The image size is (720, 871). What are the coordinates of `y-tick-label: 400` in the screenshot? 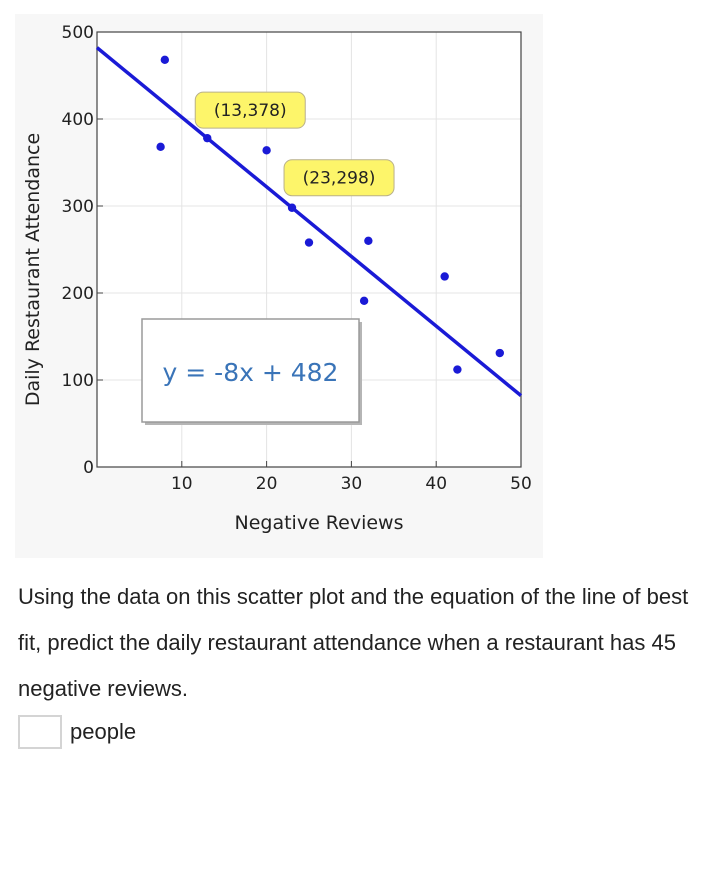 It's located at (78, 120).